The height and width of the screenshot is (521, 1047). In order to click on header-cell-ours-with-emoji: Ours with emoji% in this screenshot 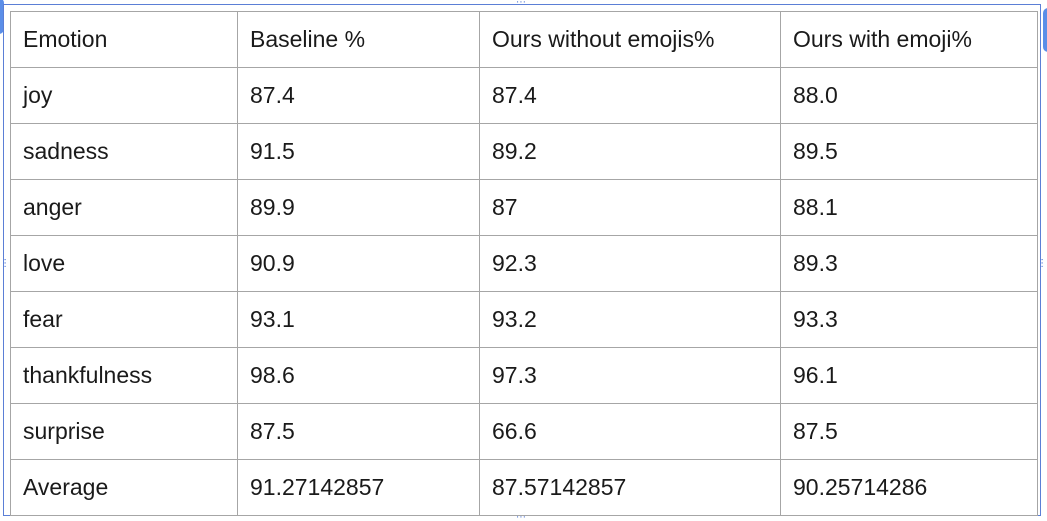, I will do `click(909, 39)`.